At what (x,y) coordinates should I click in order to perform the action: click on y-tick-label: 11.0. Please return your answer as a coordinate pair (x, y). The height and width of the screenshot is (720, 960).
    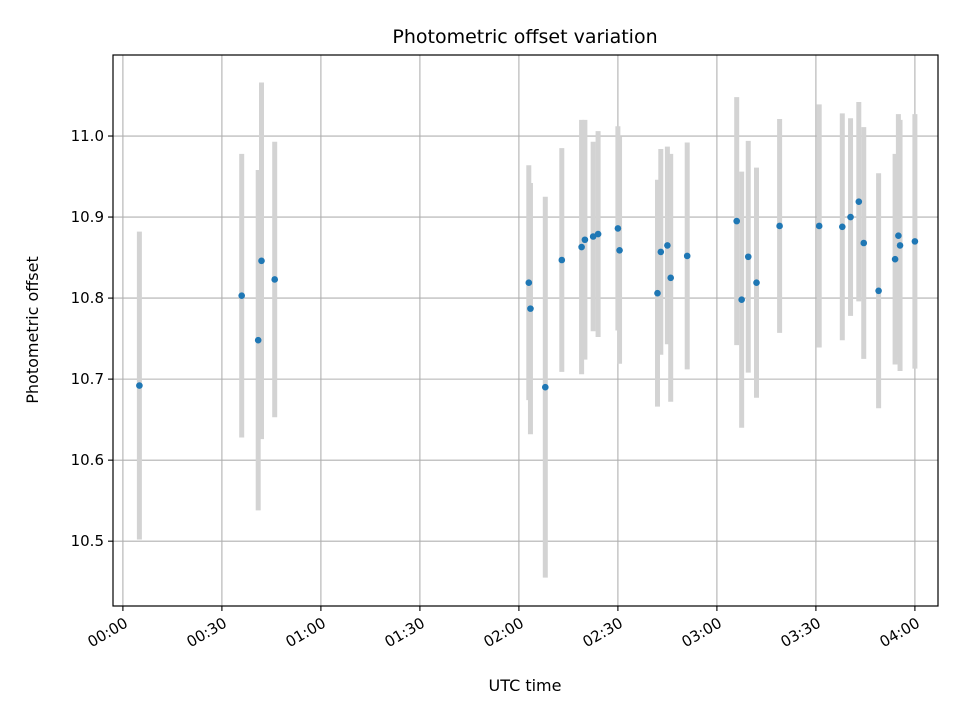
    Looking at the image, I should click on (87, 136).